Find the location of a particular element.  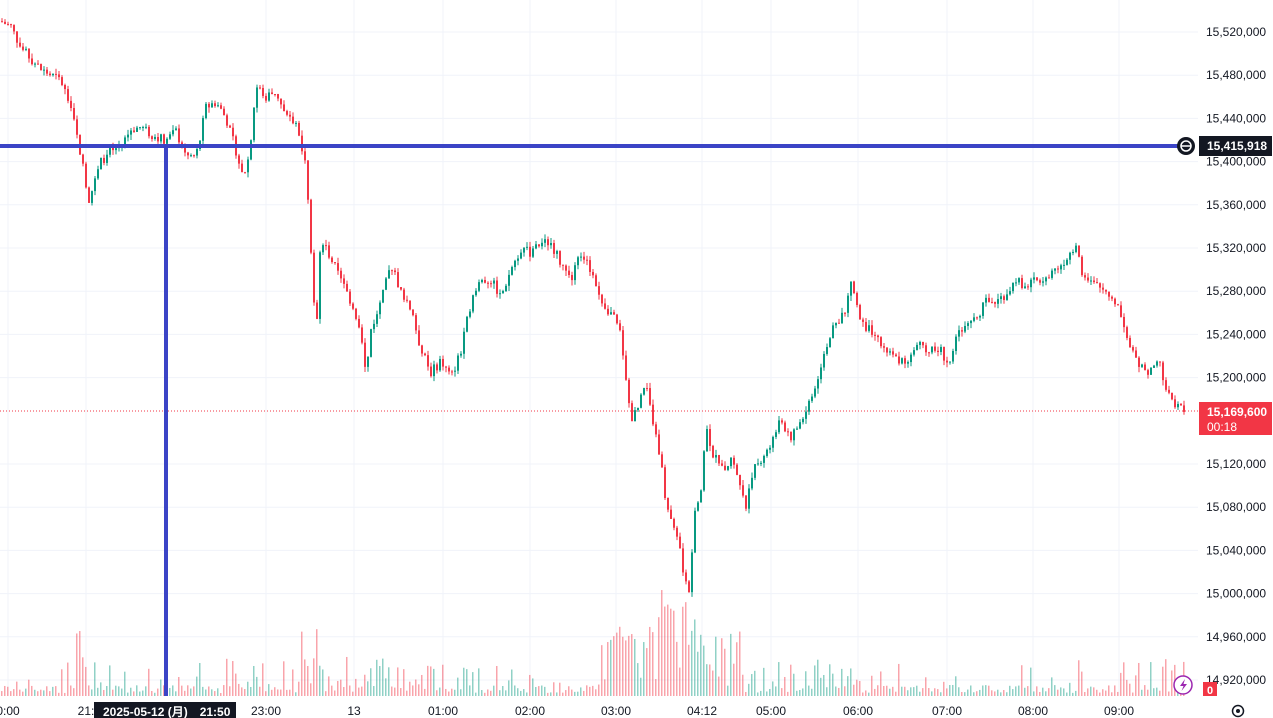

chart-settings-icon is located at coordinates (1238, 711).